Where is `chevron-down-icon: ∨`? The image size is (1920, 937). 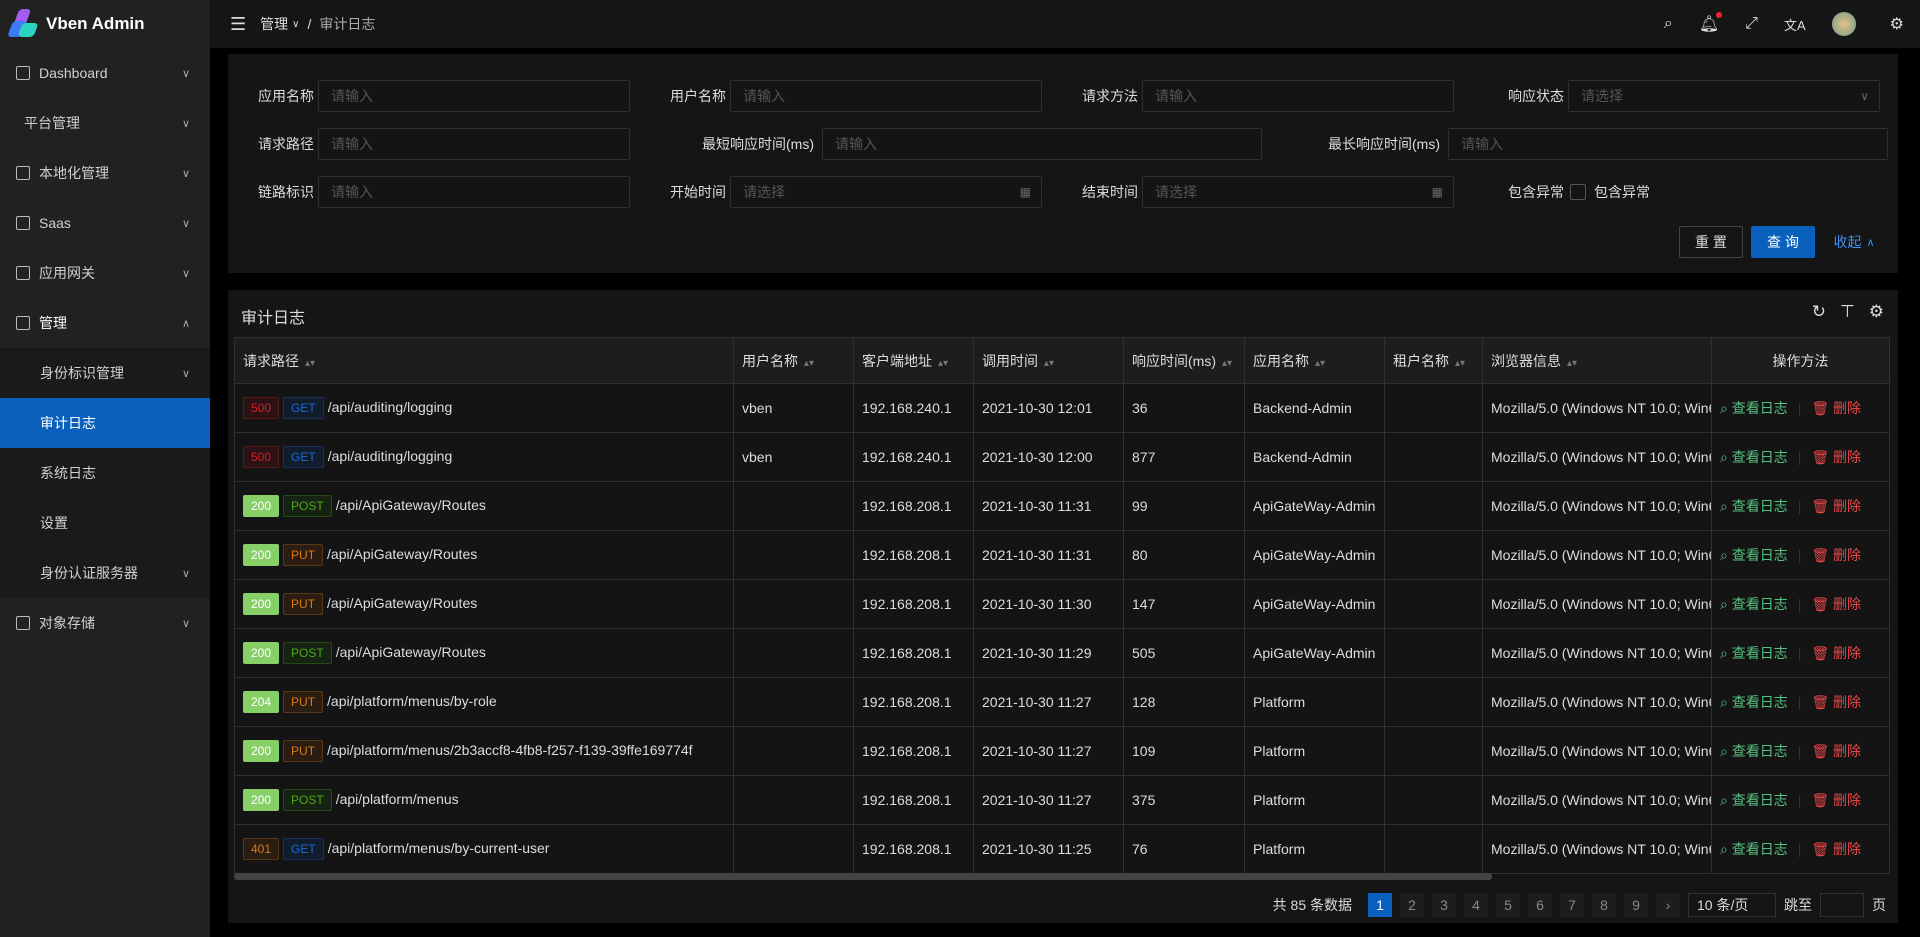 chevron-down-icon: ∨ is located at coordinates (296, 24).